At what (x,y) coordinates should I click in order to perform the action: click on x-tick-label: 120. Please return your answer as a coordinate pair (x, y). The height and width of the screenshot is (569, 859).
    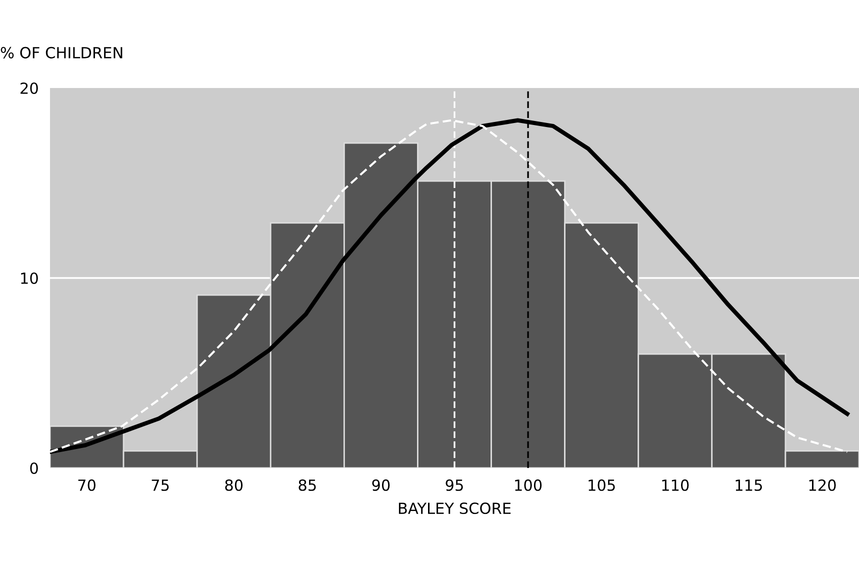
    Looking at the image, I should click on (822, 485).